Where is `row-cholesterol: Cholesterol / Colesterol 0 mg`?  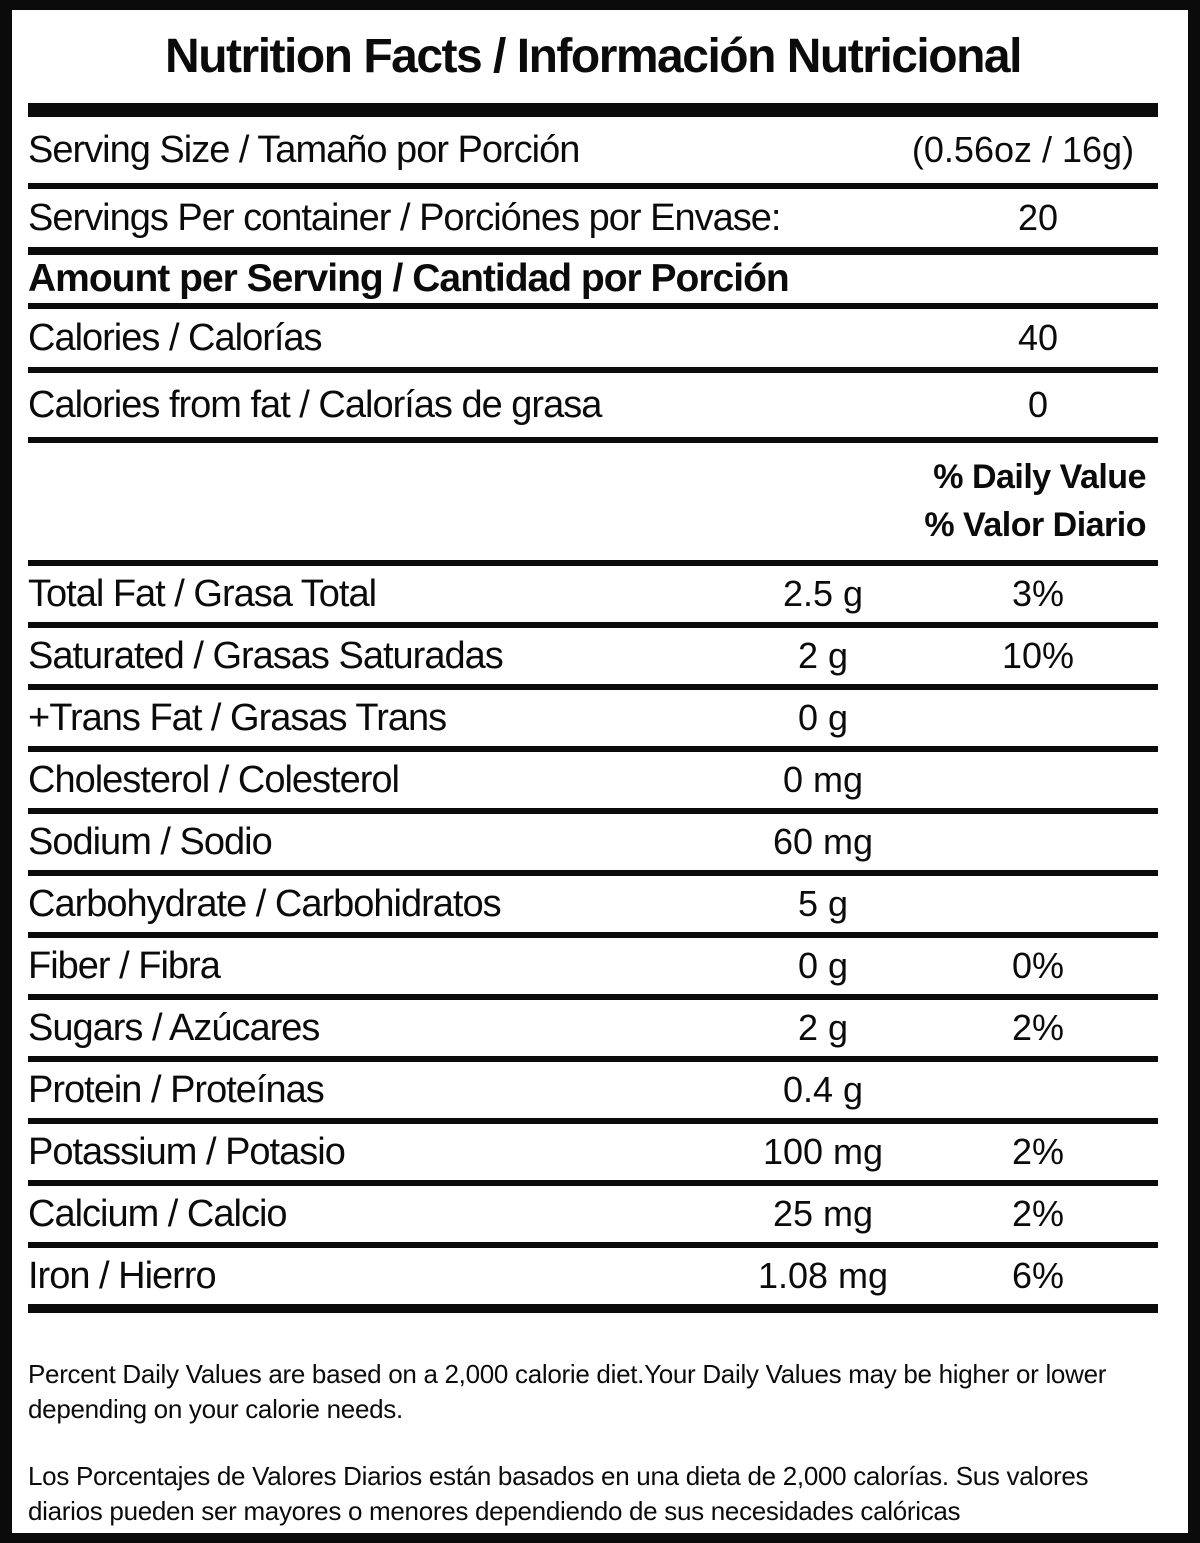 row-cholesterol: Cholesterol / Colesterol 0 mg is located at coordinates (593, 783).